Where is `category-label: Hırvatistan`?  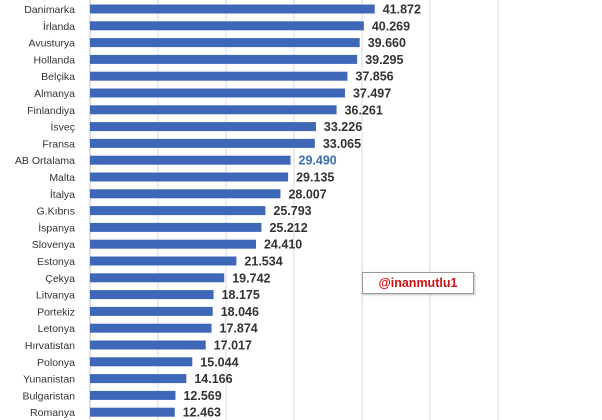 category-label: Hırvatistan is located at coordinates (50, 346).